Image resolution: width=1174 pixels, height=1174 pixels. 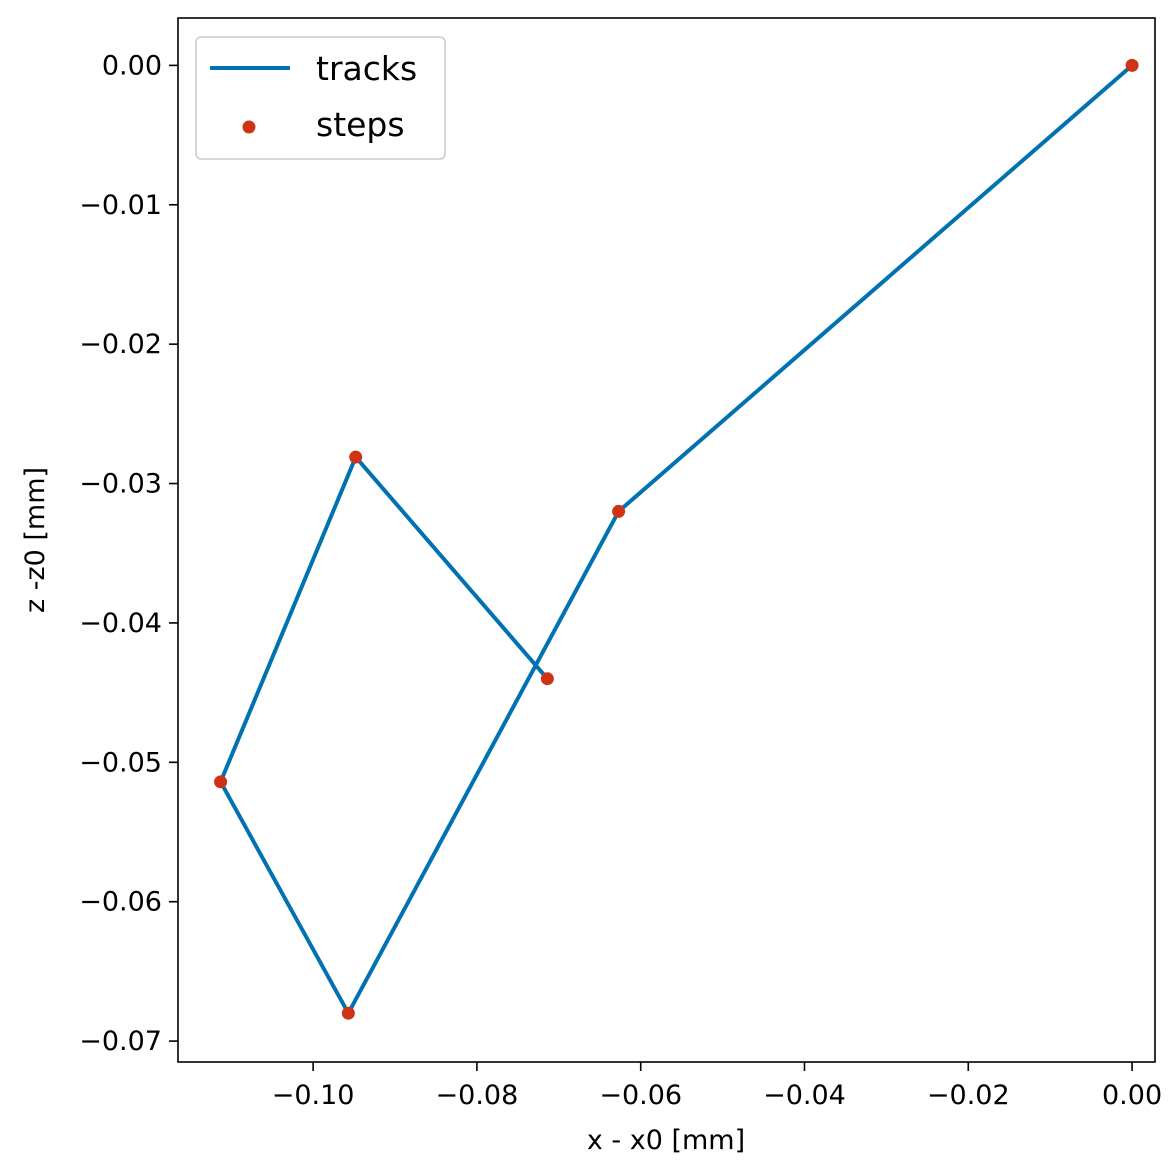 What do you see at coordinates (132, 65) in the screenshot?
I see `y-tick-label: 0.00` at bounding box center [132, 65].